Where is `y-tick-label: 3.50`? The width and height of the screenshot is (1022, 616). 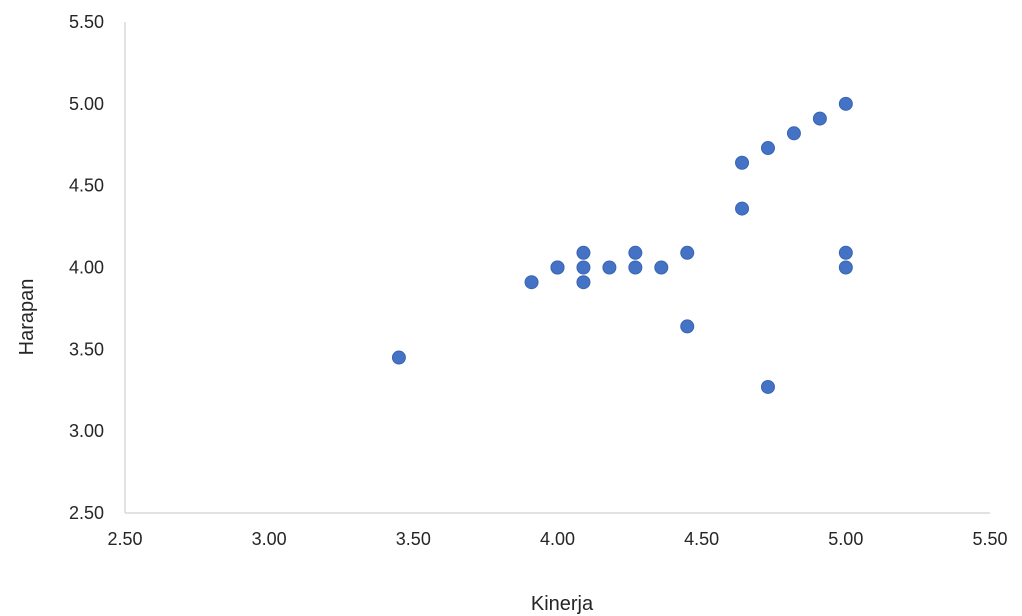 y-tick-label: 3.50 is located at coordinates (86, 349).